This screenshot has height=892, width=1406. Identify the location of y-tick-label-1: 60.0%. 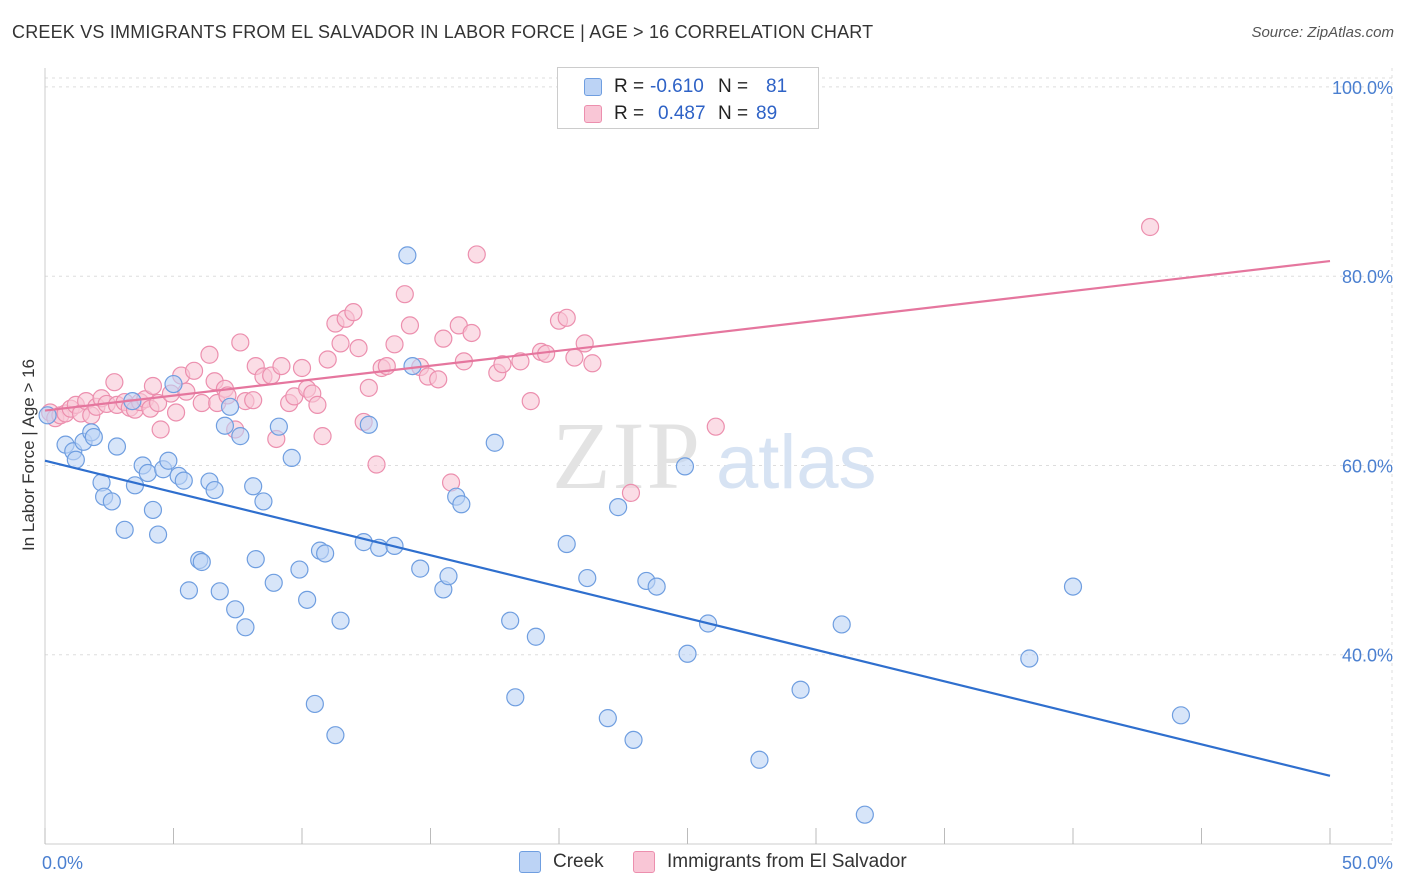
(1367, 466).